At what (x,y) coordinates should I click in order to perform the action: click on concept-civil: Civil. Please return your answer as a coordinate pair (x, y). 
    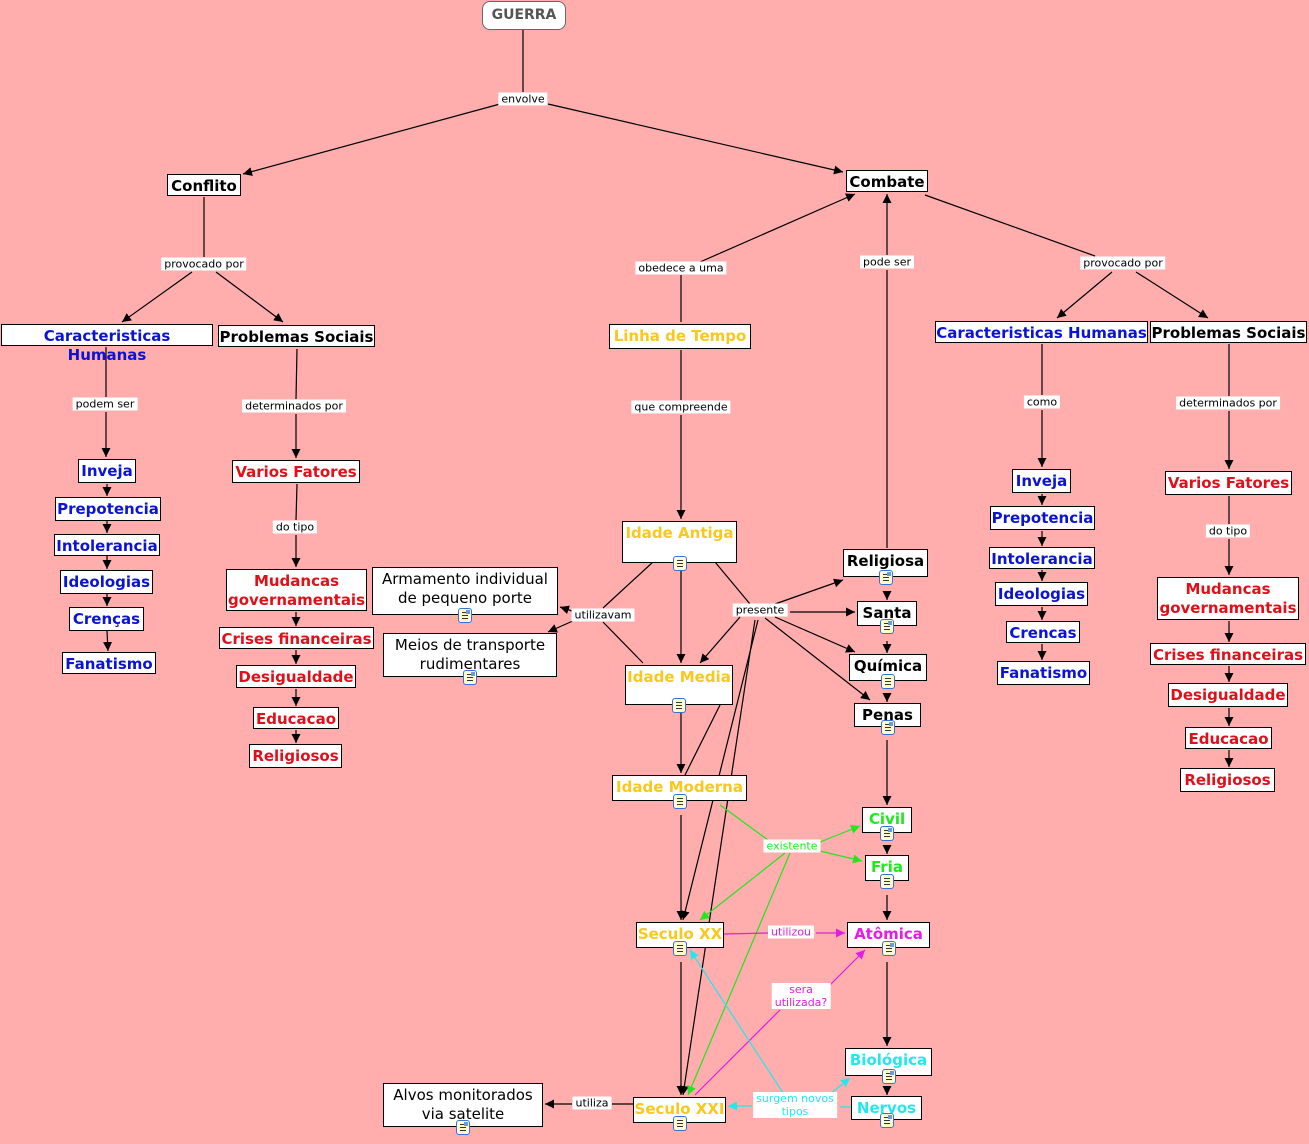
    Looking at the image, I should click on (887, 824).